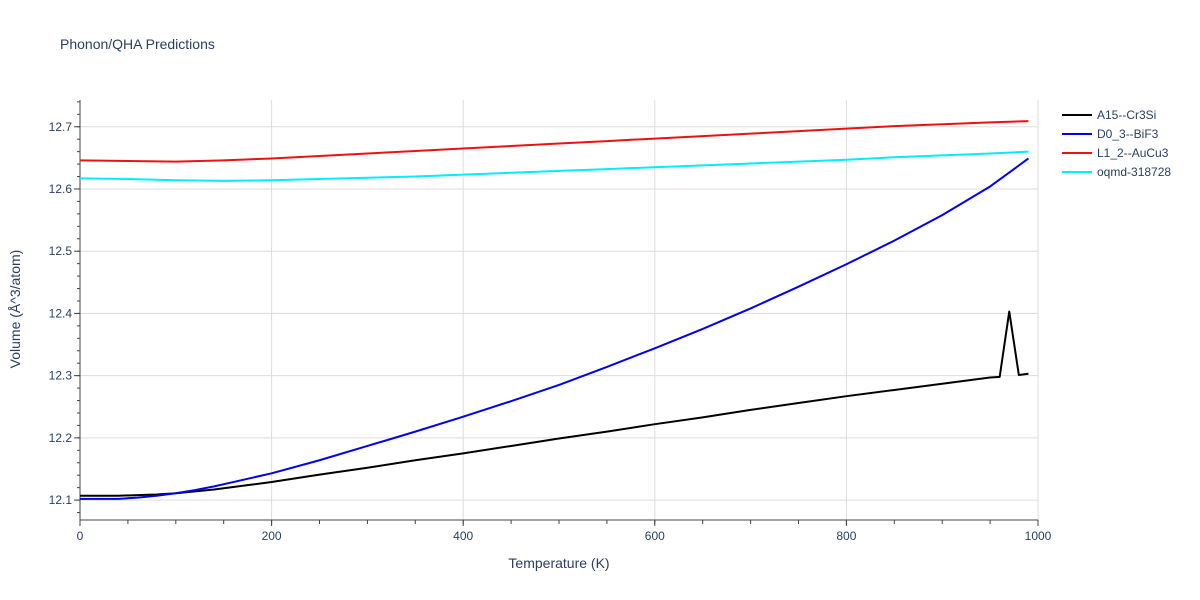 The image size is (1200, 600). What do you see at coordinates (558, 563) in the screenshot?
I see `x-axis-title: Temperature (K)` at bounding box center [558, 563].